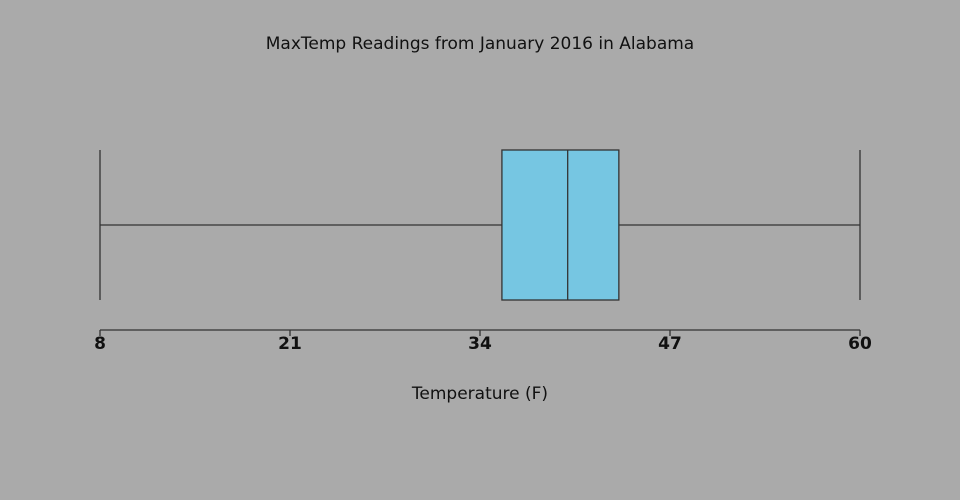  What do you see at coordinates (670, 344) in the screenshot?
I see `x-tick-label: 47` at bounding box center [670, 344].